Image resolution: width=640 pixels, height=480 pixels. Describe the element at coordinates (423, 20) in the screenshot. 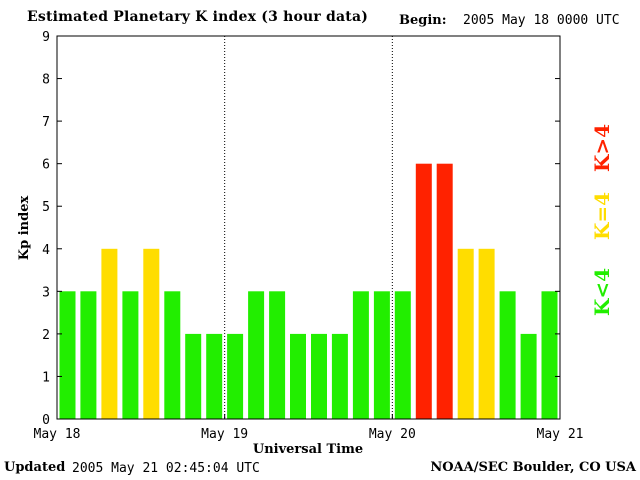

I see `begin-label: Begin:` at that location.